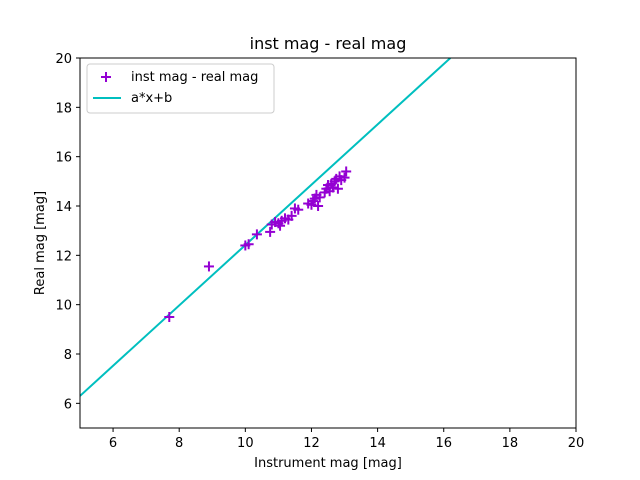  What do you see at coordinates (68, 404) in the screenshot?
I see `y-tick-label: 6` at bounding box center [68, 404].